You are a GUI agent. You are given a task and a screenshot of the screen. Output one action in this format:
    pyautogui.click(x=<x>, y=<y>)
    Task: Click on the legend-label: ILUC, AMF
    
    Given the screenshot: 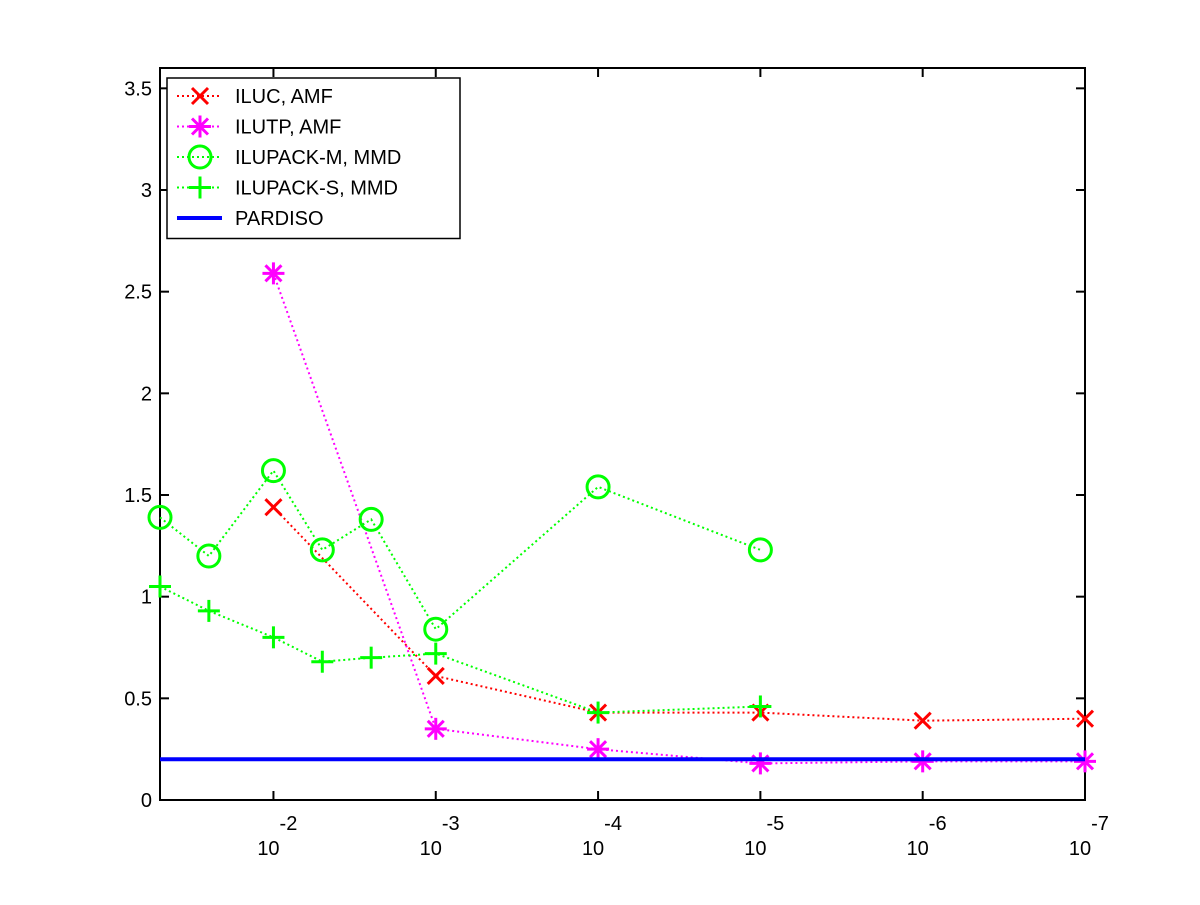 What is the action you would take?
    pyautogui.click(x=284, y=97)
    